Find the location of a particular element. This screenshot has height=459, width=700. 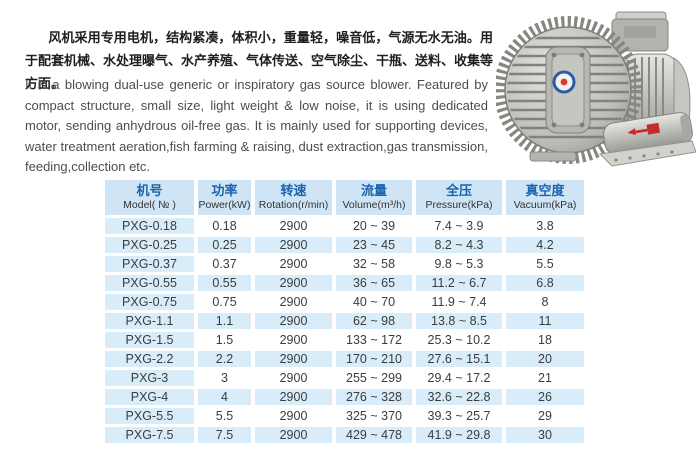

value-cell: 20 is located at coordinates (545, 359).